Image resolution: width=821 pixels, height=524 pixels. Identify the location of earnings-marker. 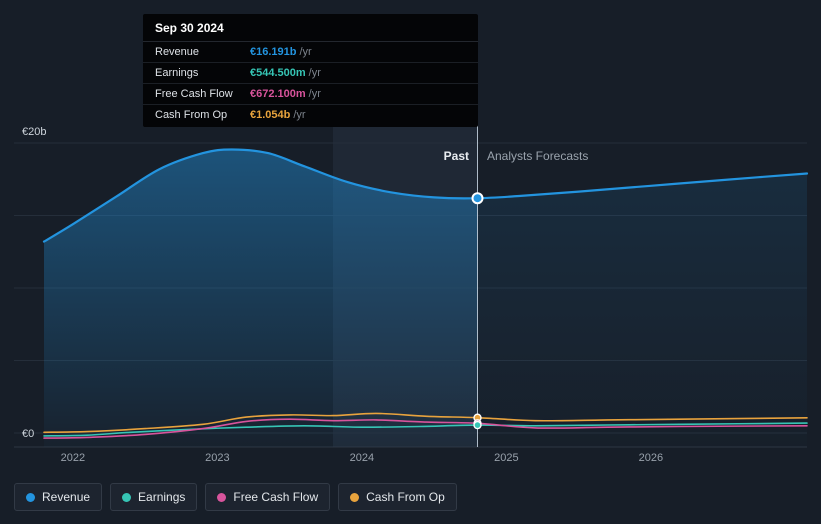
(477, 425).